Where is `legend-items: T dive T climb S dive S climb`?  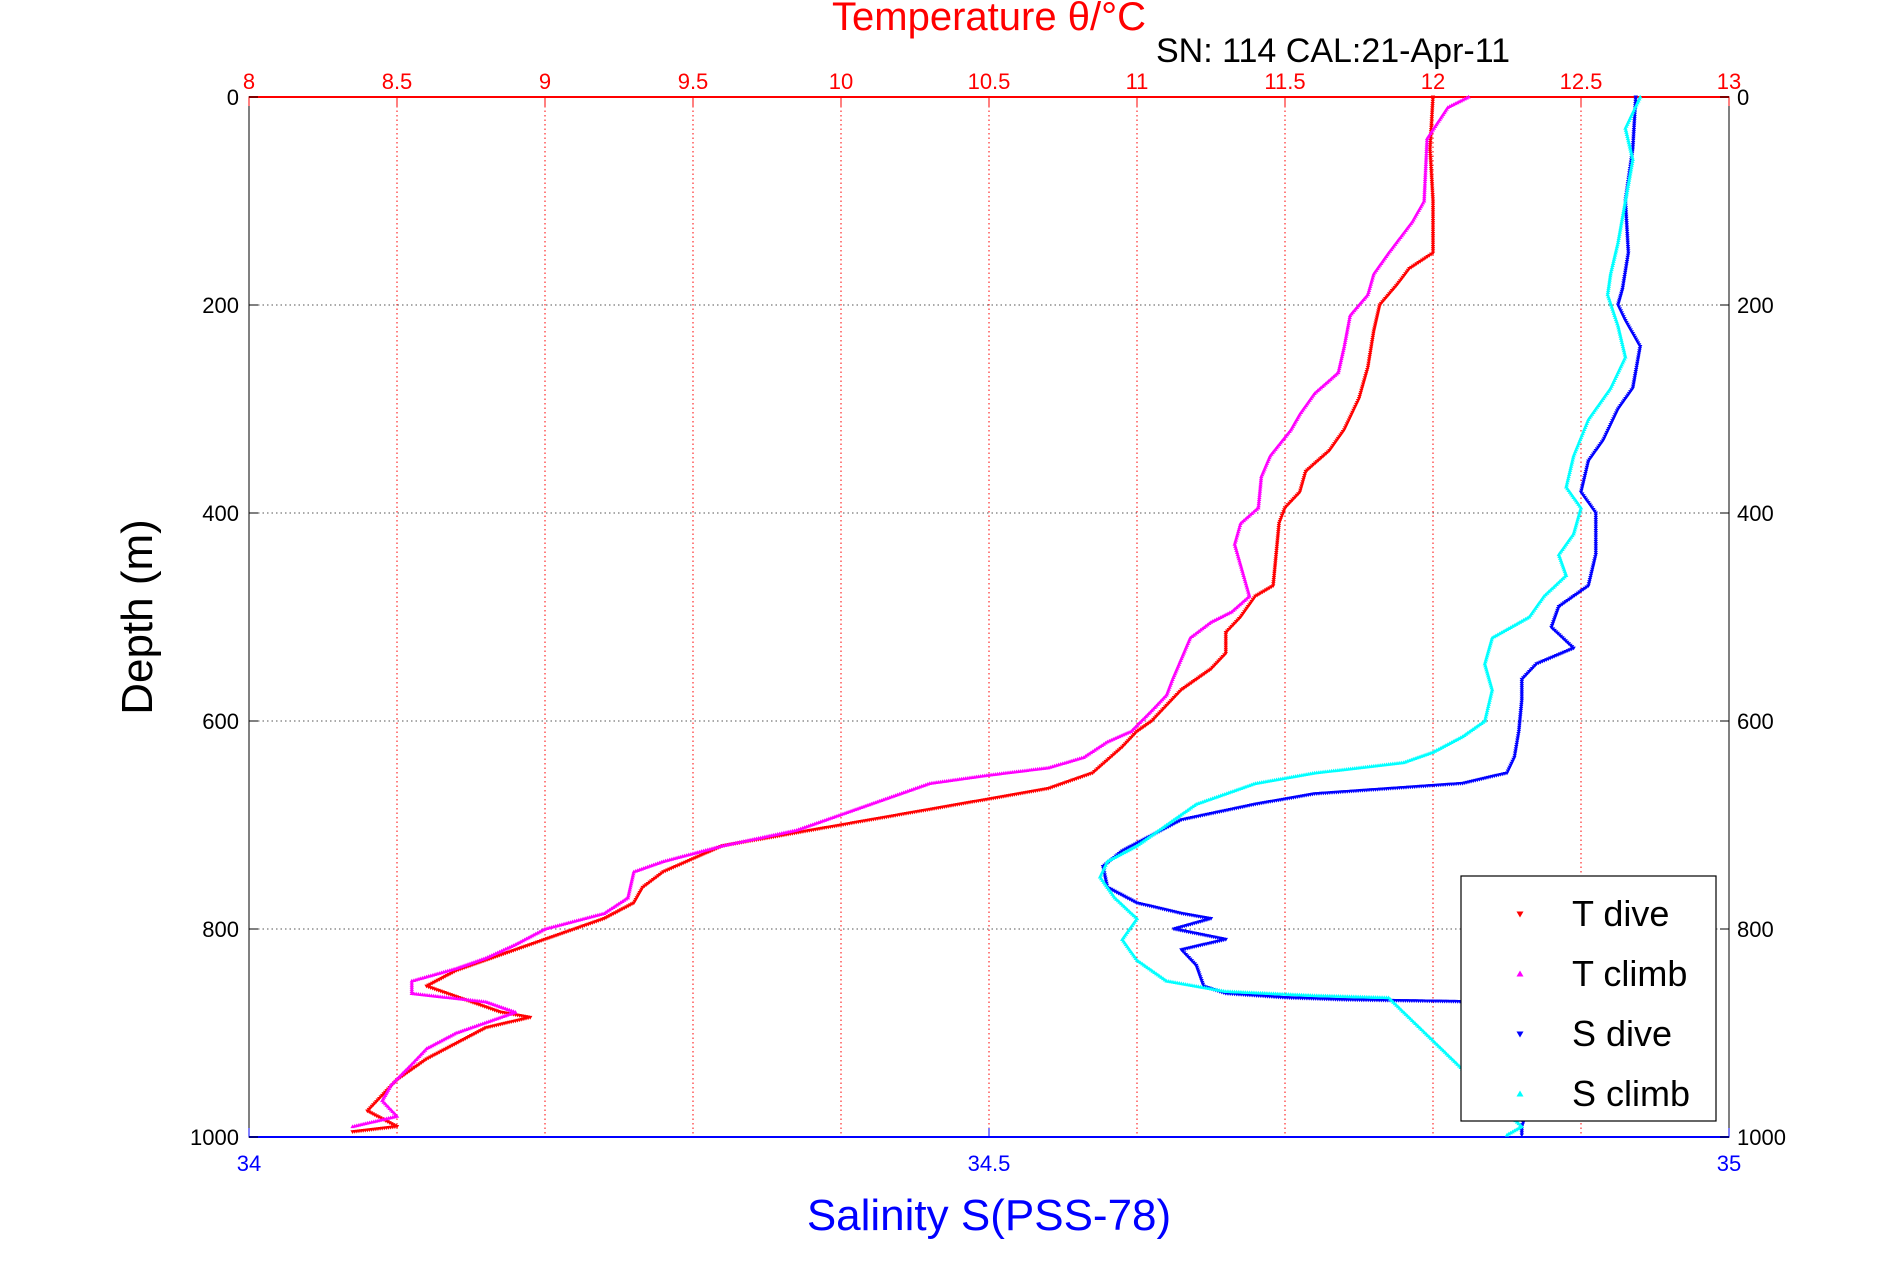
legend-items: T dive T climb S dive S climb is located at coordinates (1603, 1003).